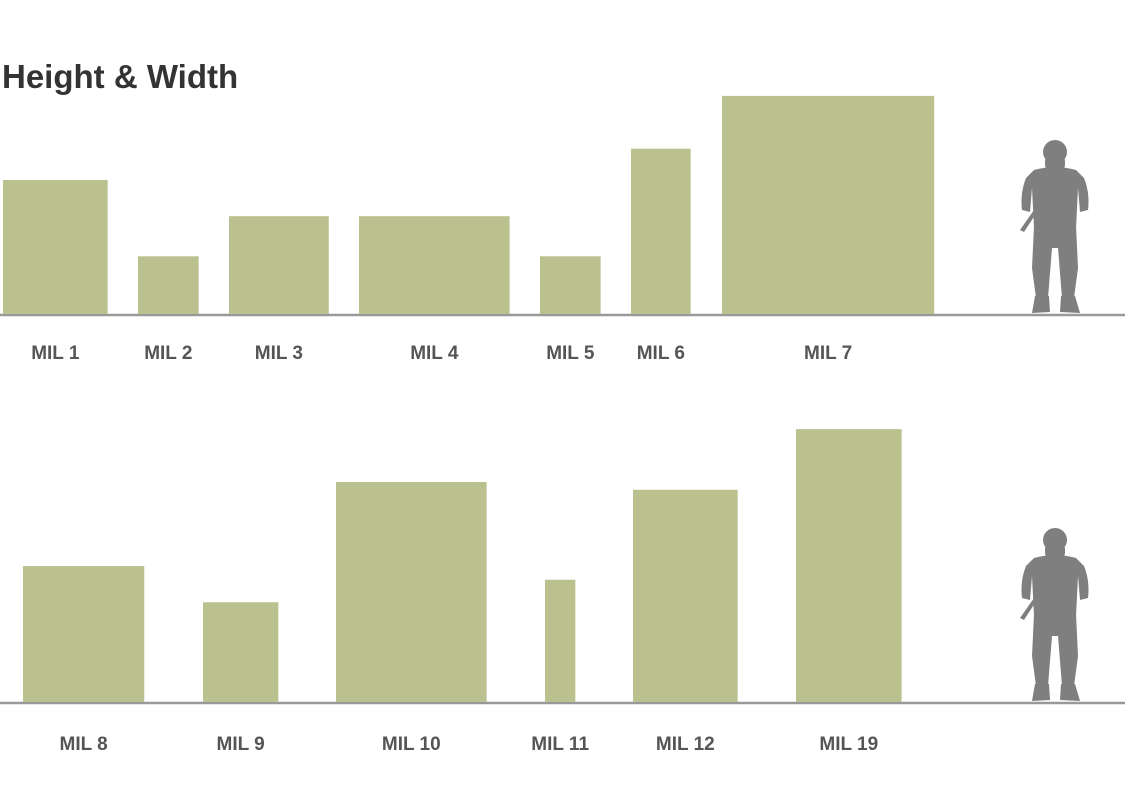 Image resolution: width=1125 pixels, height=793 pixels. Describe the element at coordinates (661, 353) in the screenshot. I see `bar-label: MIL 6` at that location.